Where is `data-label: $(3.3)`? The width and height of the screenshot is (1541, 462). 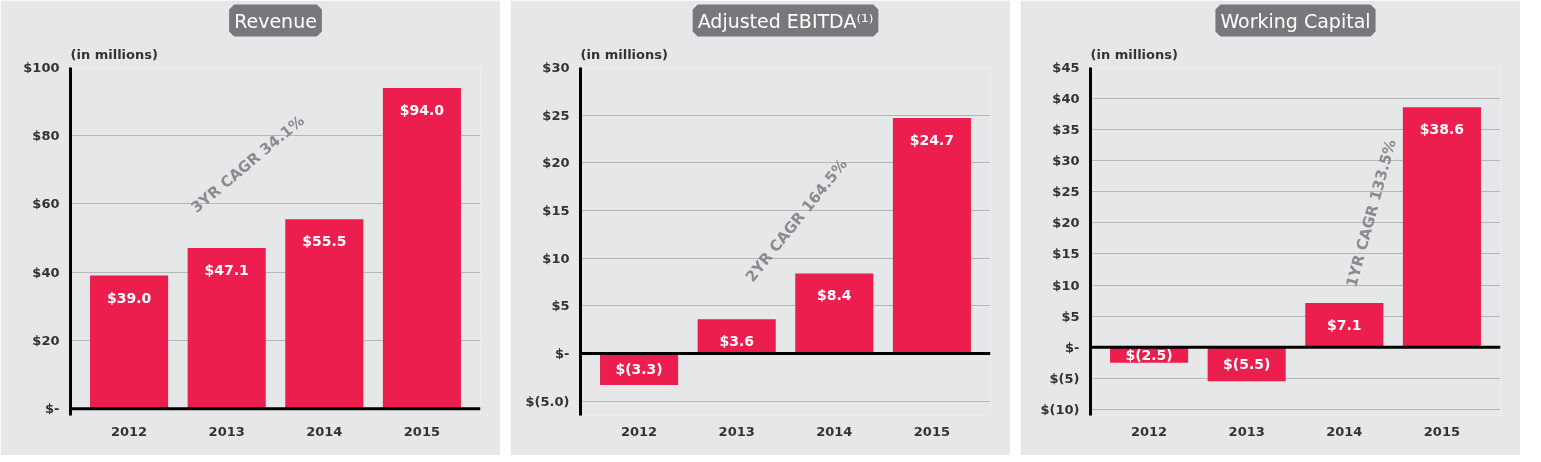 data-label: $(3.3) is located at coordinates (639, 369).